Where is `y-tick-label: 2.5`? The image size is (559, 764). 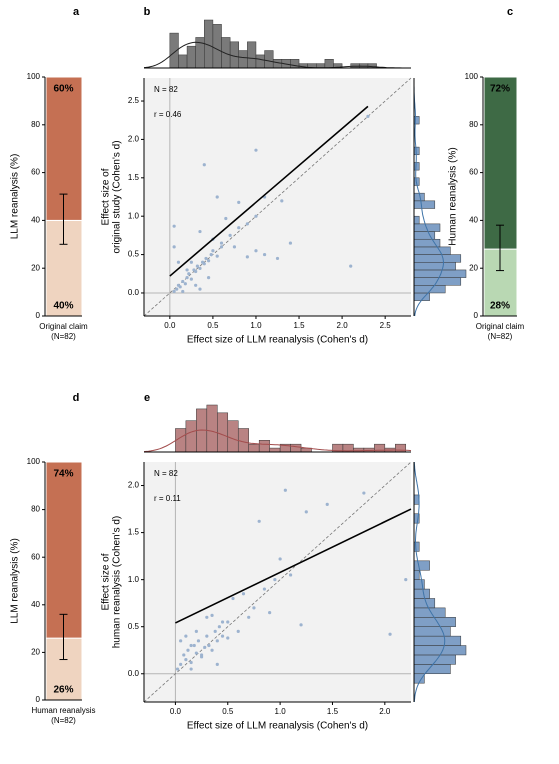 y-tick-label: 2.5 is located at coordinates (134, 100).